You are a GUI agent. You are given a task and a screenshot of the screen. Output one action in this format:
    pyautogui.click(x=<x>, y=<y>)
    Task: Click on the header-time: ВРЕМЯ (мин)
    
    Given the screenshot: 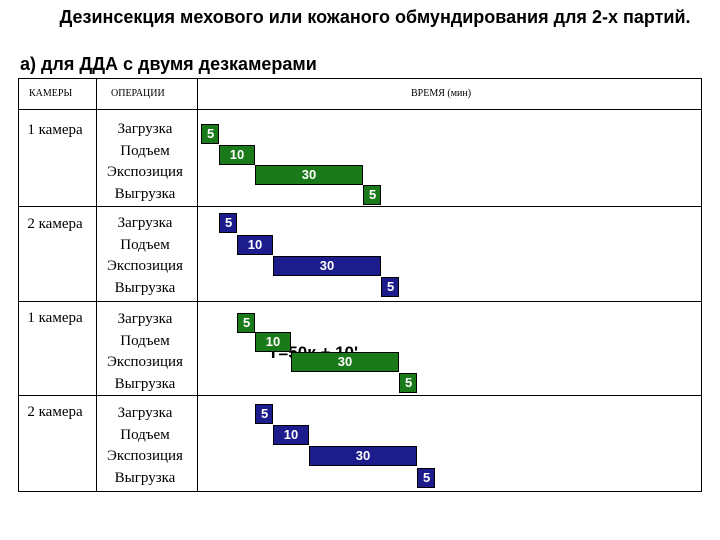 What is the action you would take?
    pyautogui.click(x=441, y=93)
    